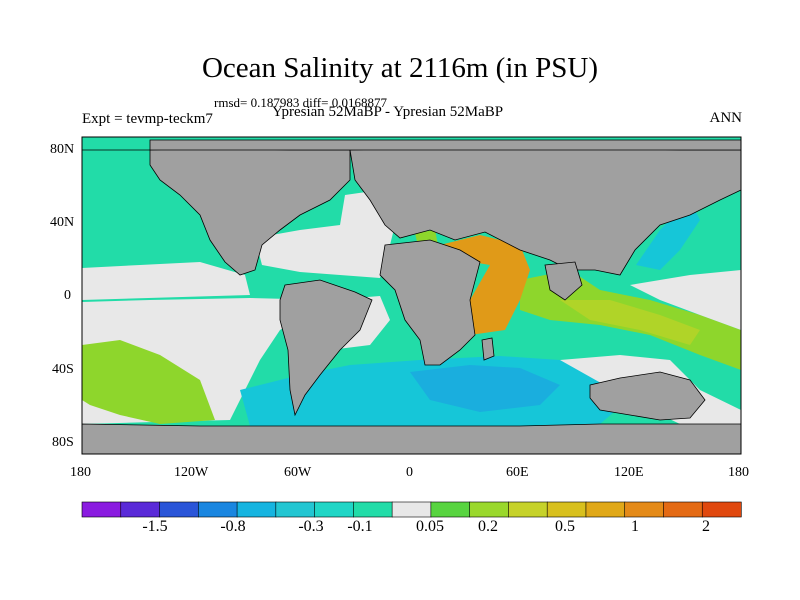 The height and width of the screenshot is (600, 800). I want to click on lon-label-180e: 180, so click(738, 472).